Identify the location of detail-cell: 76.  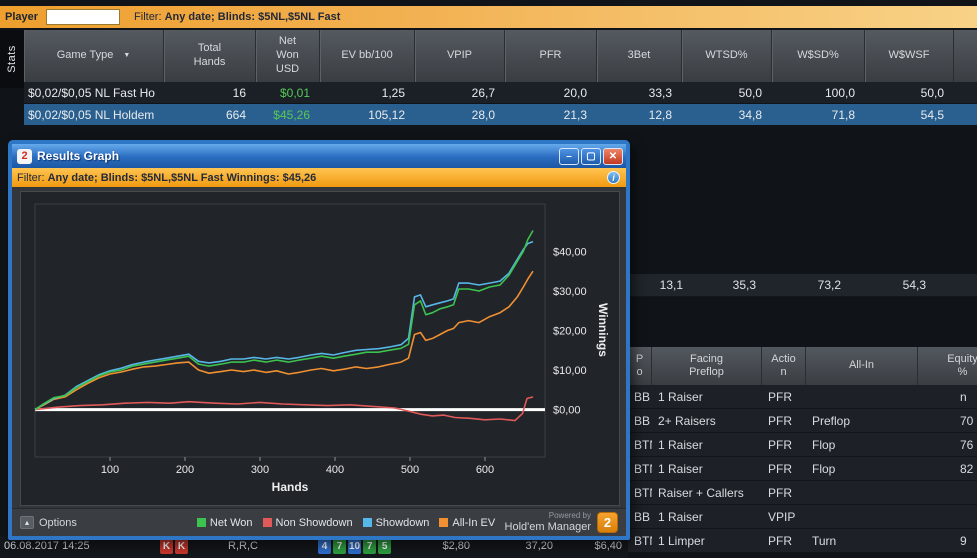
(967, 444).